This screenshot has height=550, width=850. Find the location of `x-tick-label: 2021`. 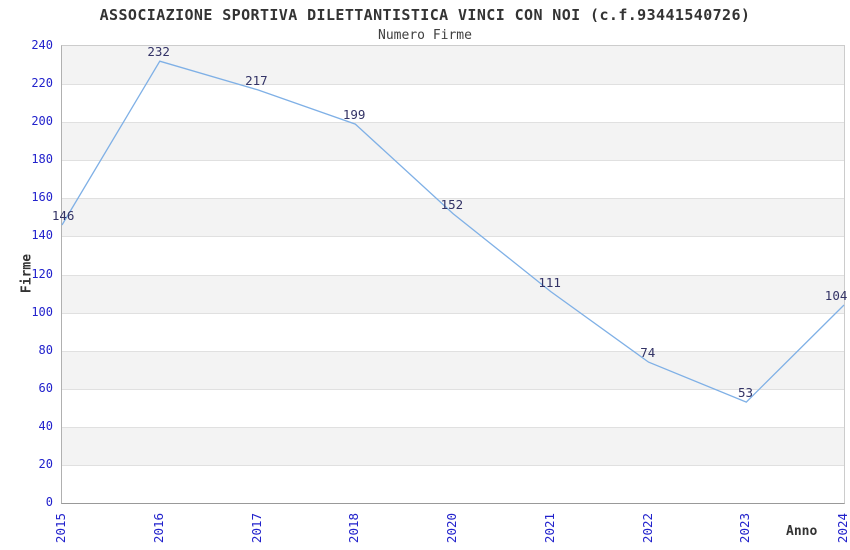

x-tick-label: 2021 is located at coordinates (549, 528).